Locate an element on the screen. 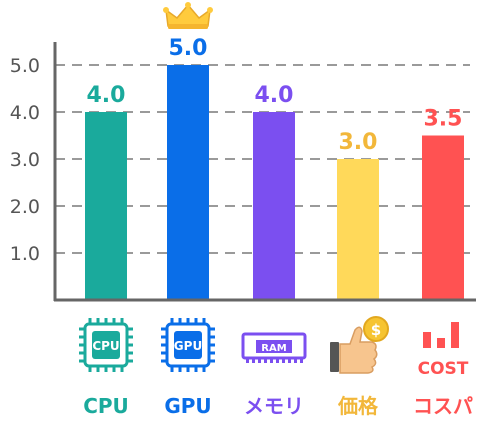 The image size is (488, 427). cost-performance-icon: COST is located at coordinates (443, 350).